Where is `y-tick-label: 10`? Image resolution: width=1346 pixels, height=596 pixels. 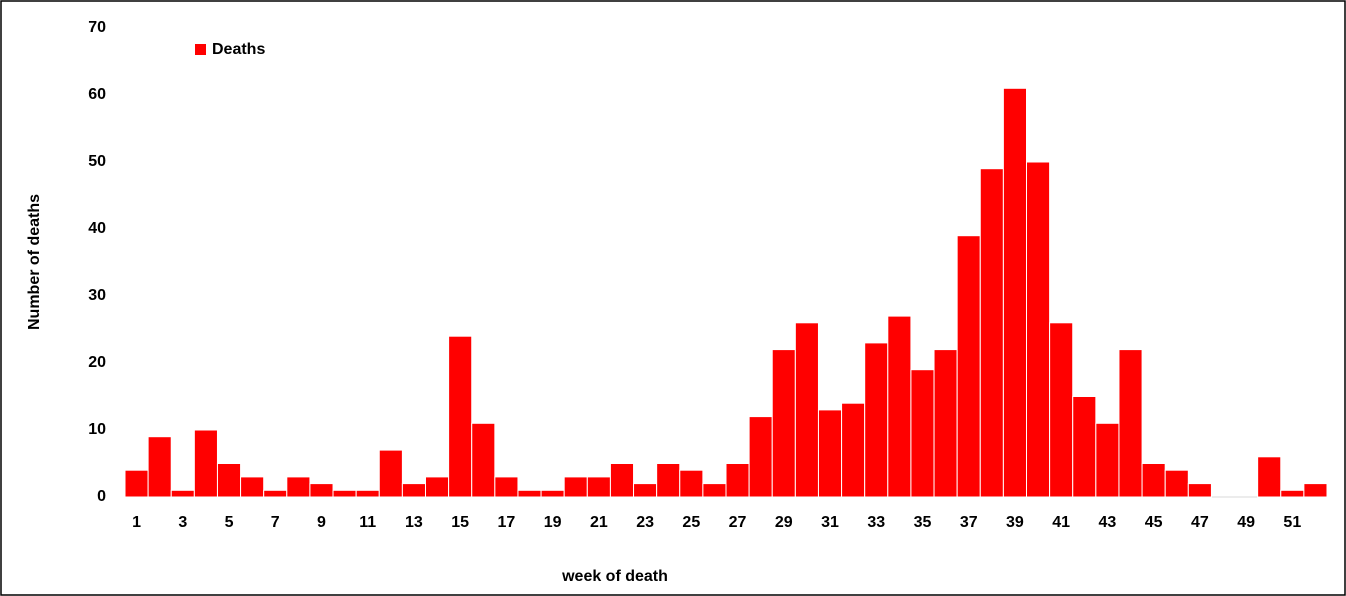
y-tick-label: 10 is located at coordinates (97, 429).